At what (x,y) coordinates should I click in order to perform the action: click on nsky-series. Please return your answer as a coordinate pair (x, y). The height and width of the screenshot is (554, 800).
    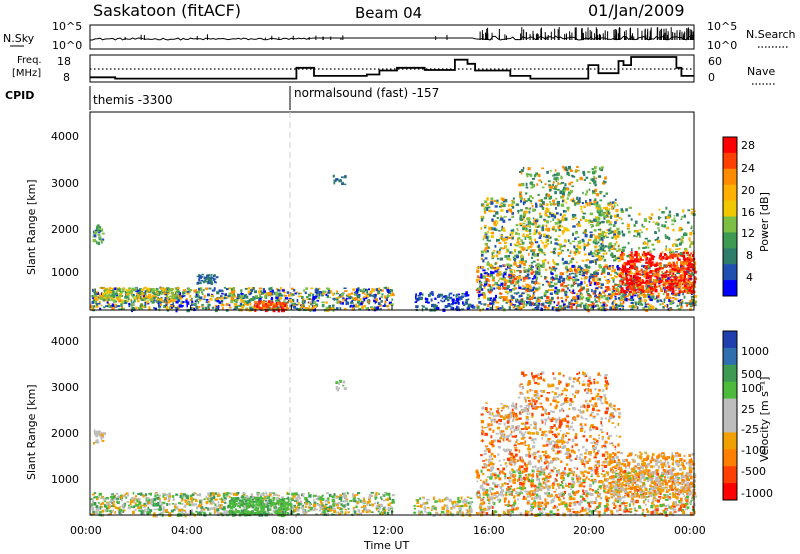
    Looking at the image, I should click on (391, 38).